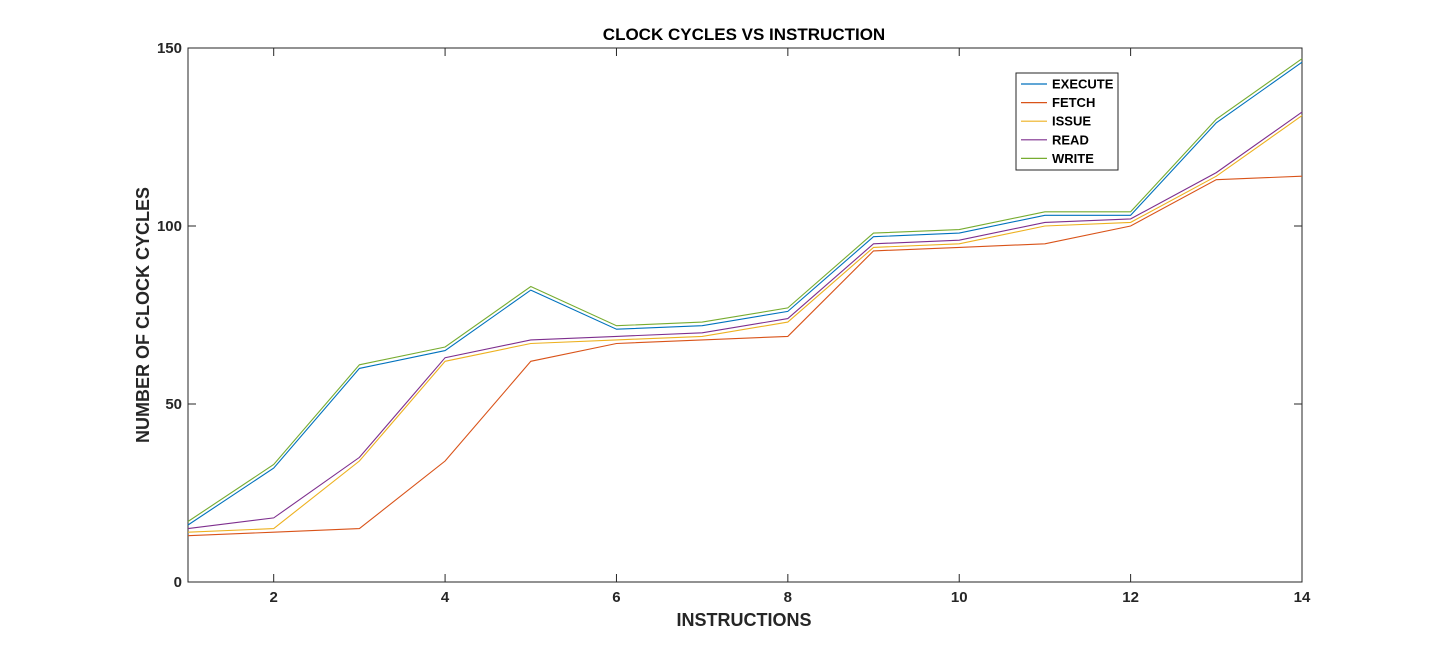 This screenshot has width=1440, height=654. I want to click on legend-label-read: READ, so click(1070, 139).